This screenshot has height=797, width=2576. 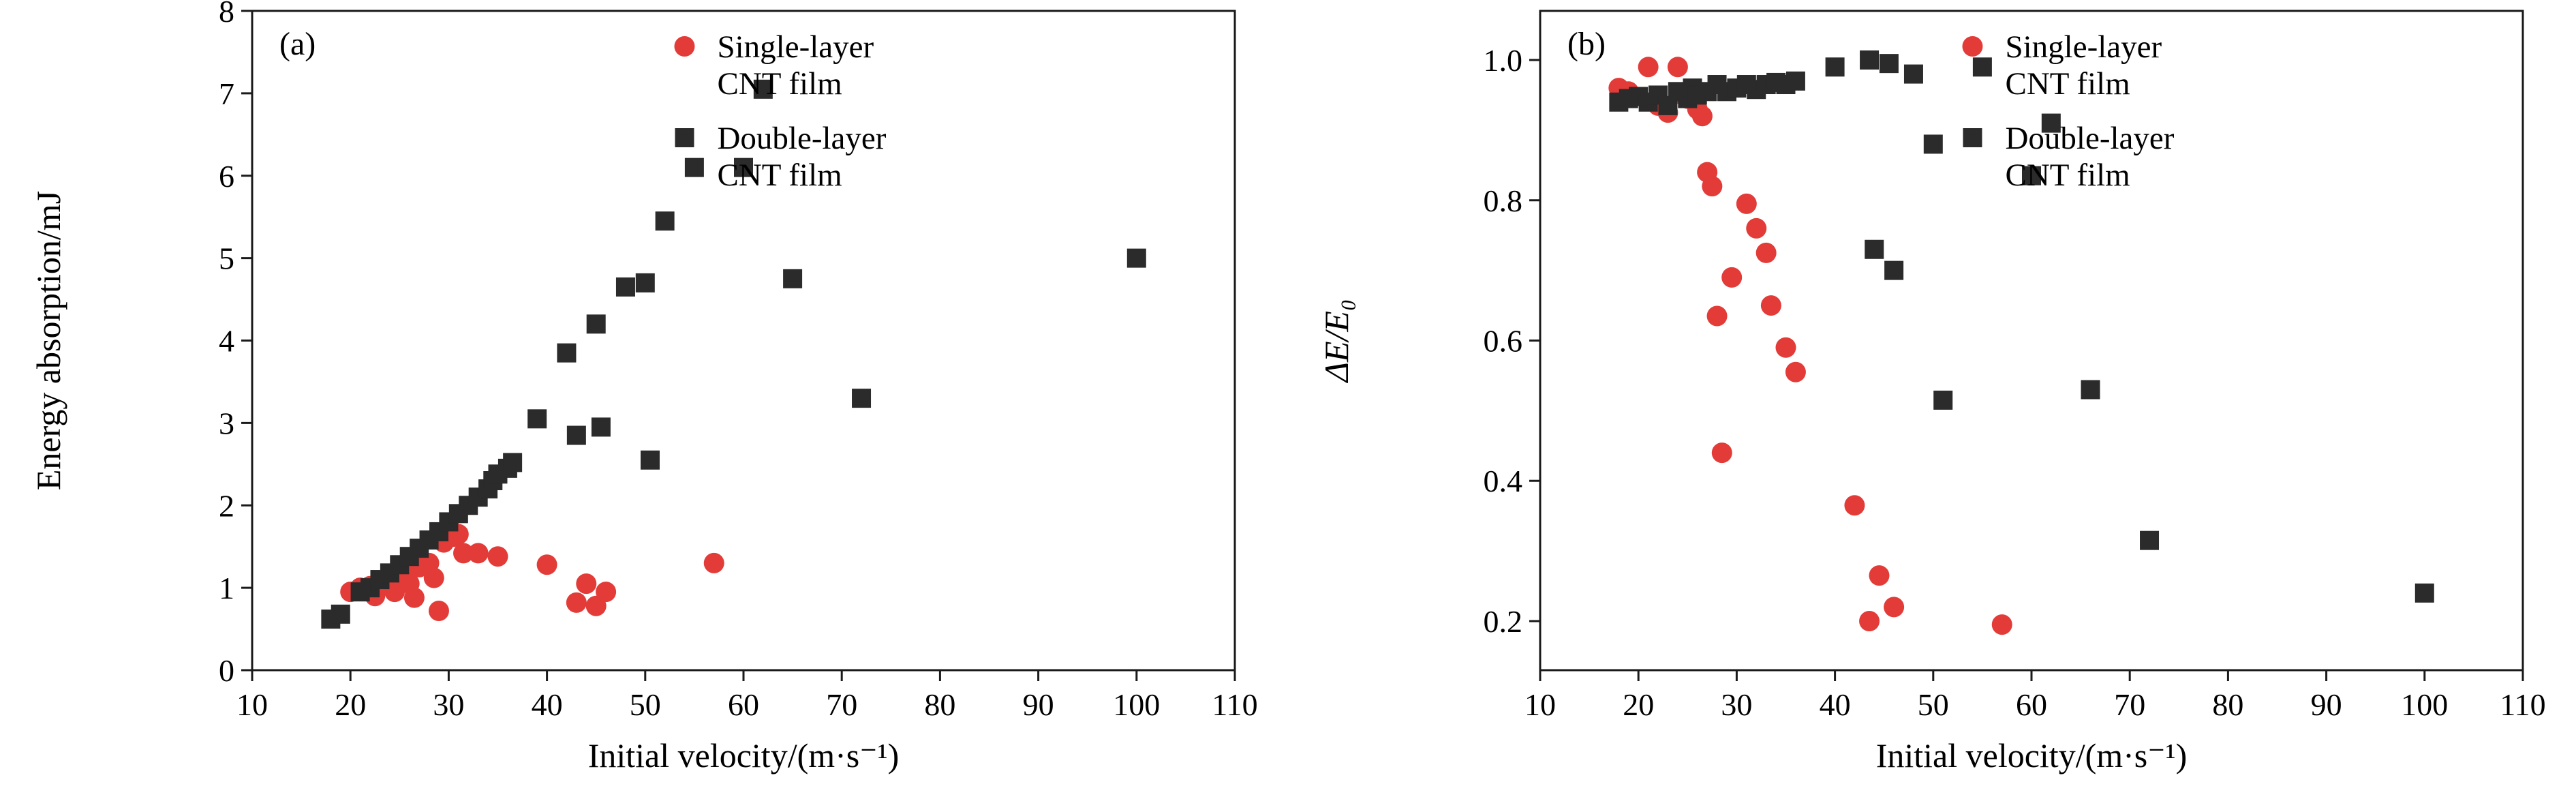 What do you see at coordinates (297, 44) in the screenshot?
I see `panel-label: (a)` at bounding box center [297, 44].